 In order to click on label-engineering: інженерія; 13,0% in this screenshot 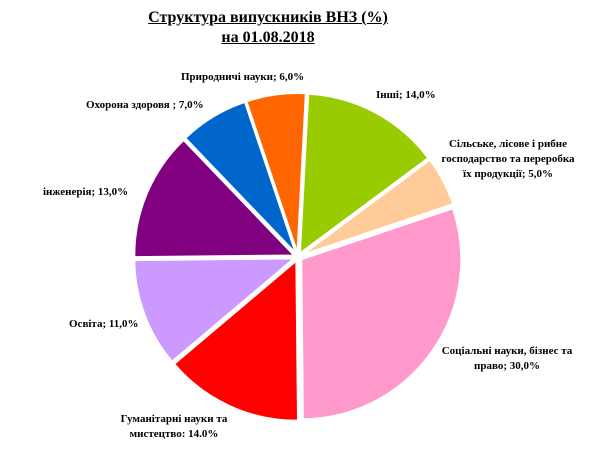, I will do `click(86, 192)`.